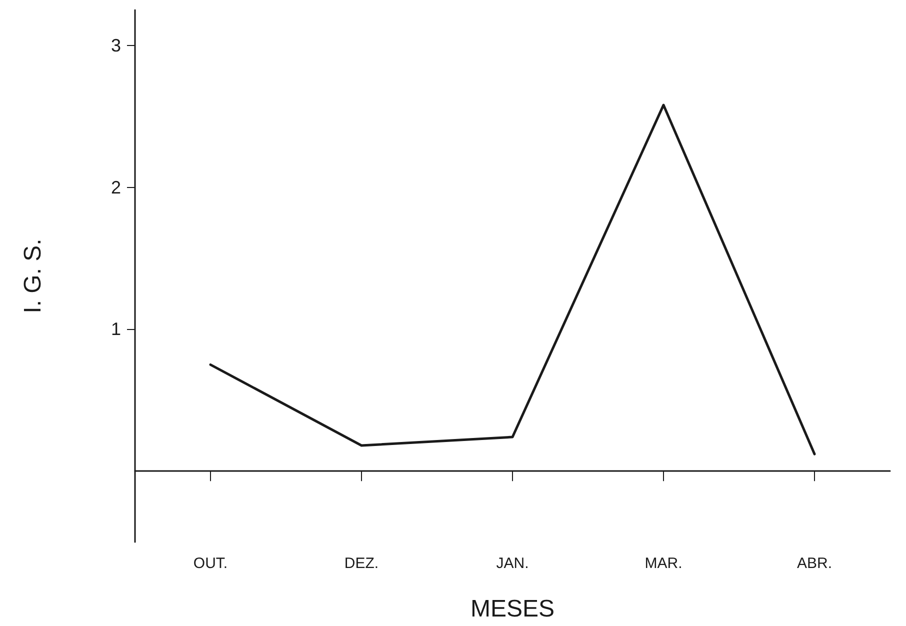 Image resolution: width=906 pixels, height=626 pixels. What do you see at coordinates (512, 563) in the screenshot?
I see `x-tick-label: JAN.` at bounding box center [512, 563].